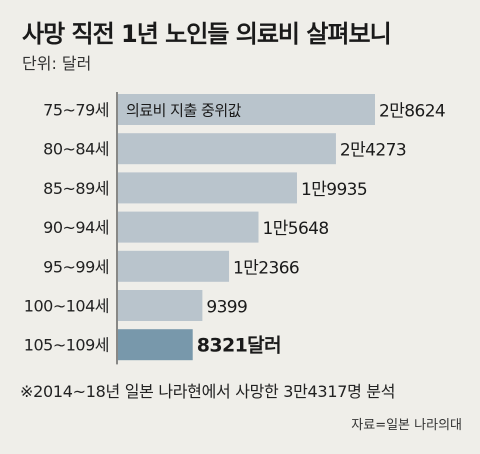 This screenshot has width=480, height=454. What do you see at coordinates (76, 149) in the screenshot?
I see `category-label: 80~84세` at bounding box center [76, 149].